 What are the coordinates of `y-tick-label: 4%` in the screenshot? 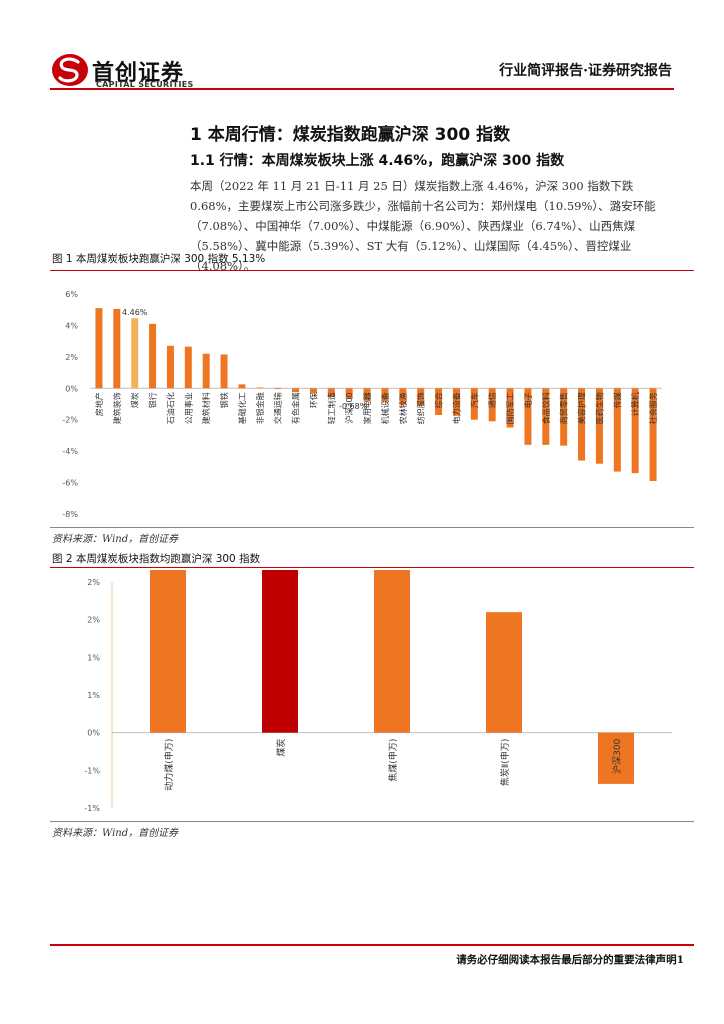 It's located at (71, 325).